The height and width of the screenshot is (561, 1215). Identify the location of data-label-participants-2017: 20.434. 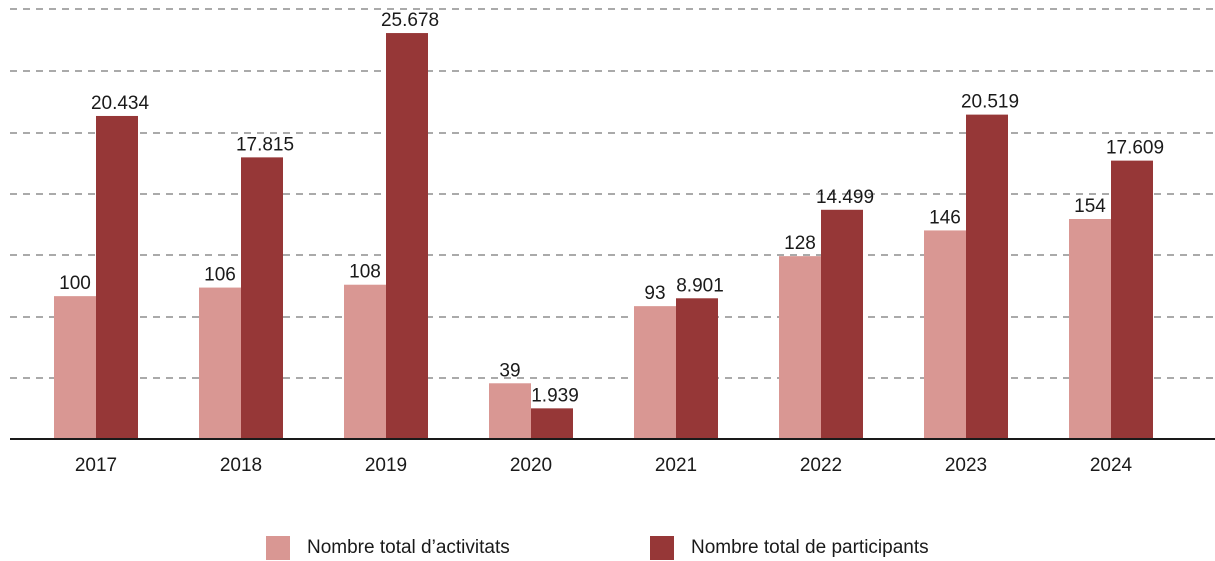
(120, 103).